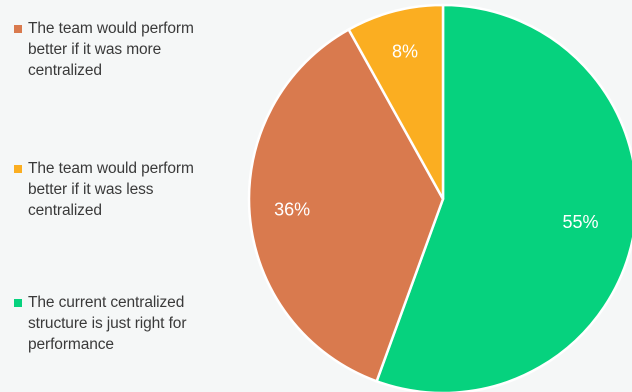  What do you see at coordinates (18, 29) in the screenshot?
I see `legend-swatch-more-centralized` at bounding box center [18, 29].